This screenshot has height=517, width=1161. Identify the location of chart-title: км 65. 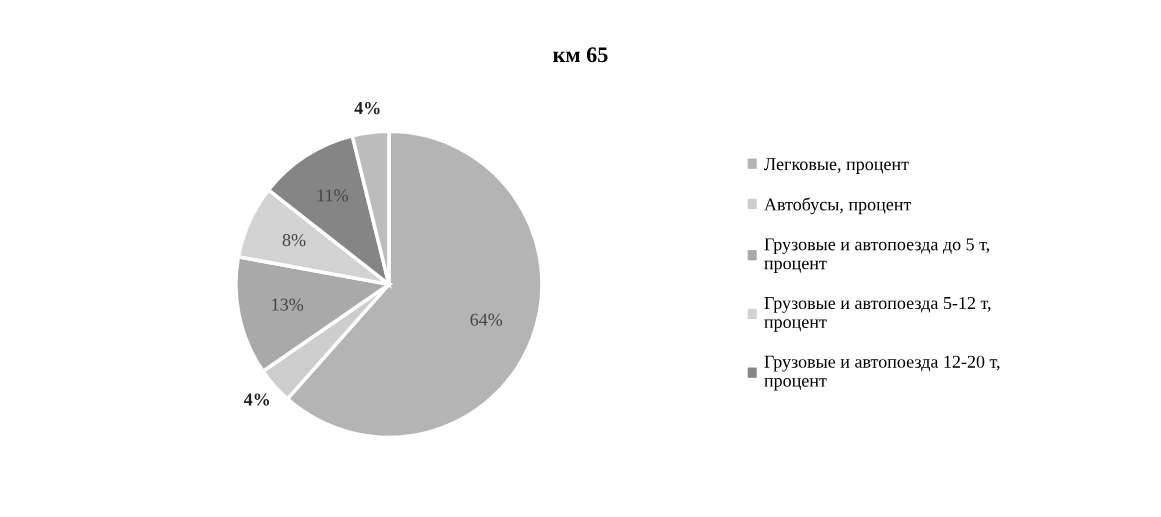
(580, 55).